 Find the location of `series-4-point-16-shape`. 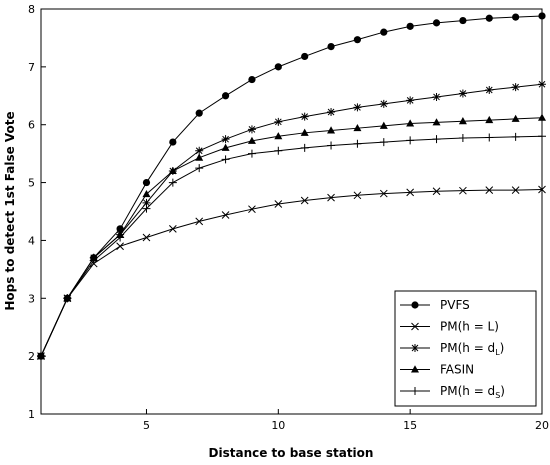

series-4-point-16-shape is located at coordinates (436, 122).